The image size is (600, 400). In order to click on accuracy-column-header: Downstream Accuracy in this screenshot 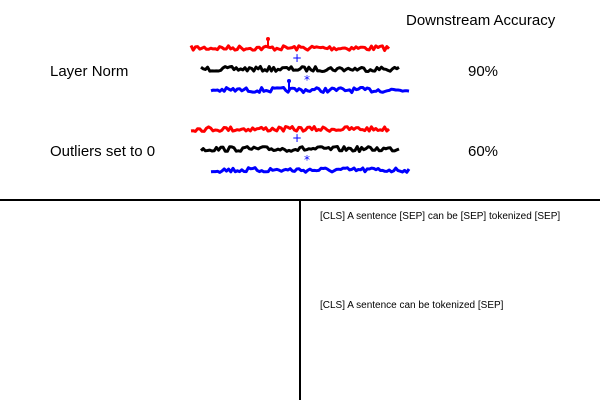, I will do `click(481, 20)`.